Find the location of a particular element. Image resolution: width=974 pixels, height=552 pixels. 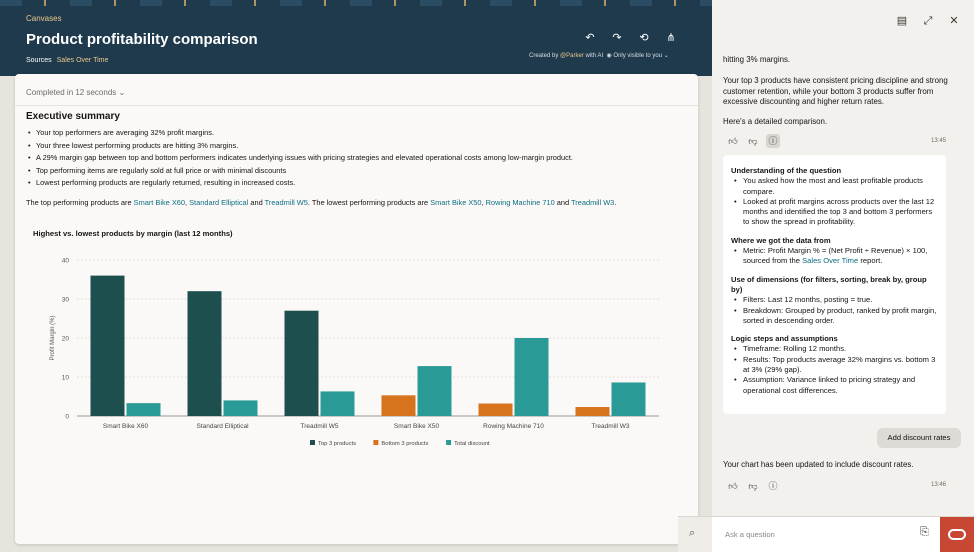

completed-toggle: Completed in 12 seconds ⌄ is located at coordinates (75, 92).